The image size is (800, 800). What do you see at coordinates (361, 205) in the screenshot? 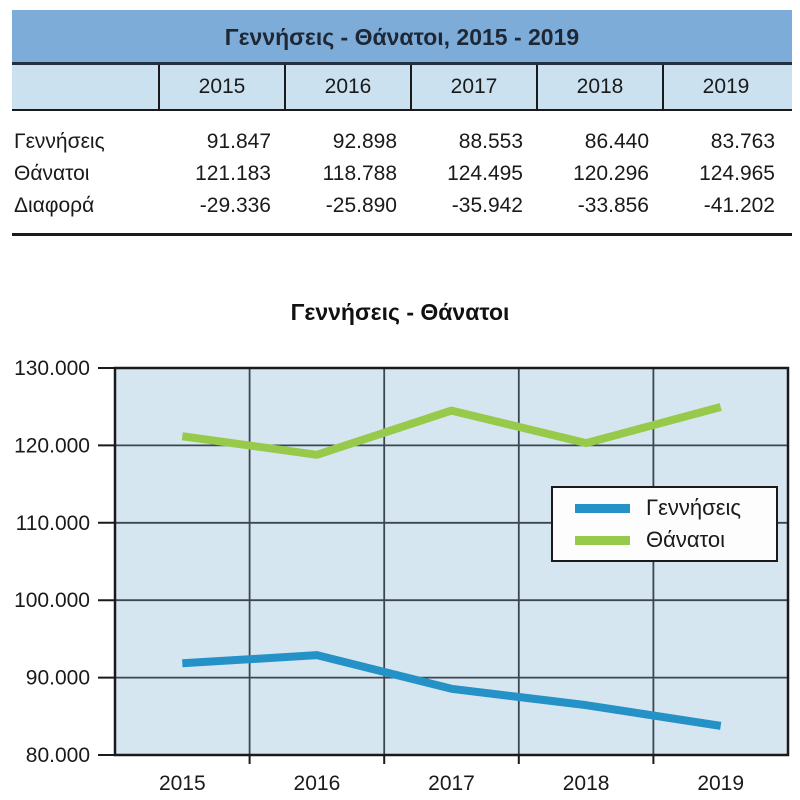
I see `diff-2016: -25.890` at bounding box center [361, 205].